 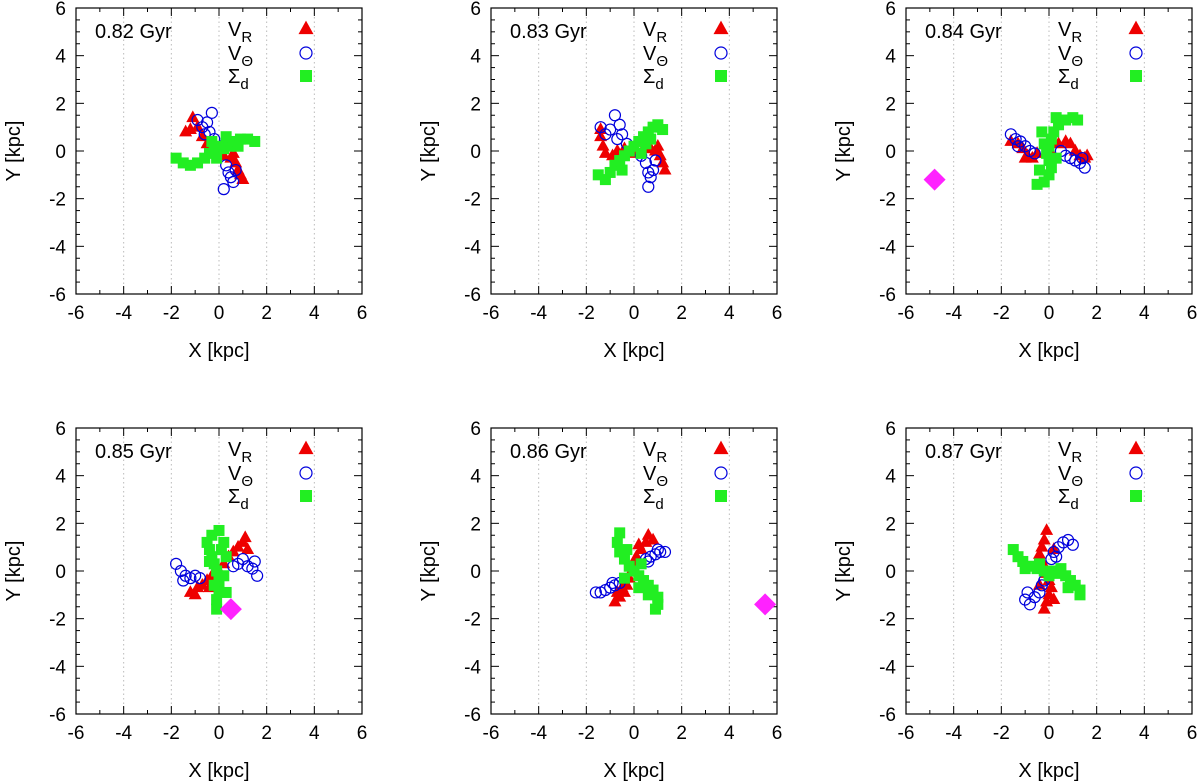 What do you see at coordinates (586, 313) in the screenshot?
I see `x-tick-label: -2` at bounding box center [586, 313].